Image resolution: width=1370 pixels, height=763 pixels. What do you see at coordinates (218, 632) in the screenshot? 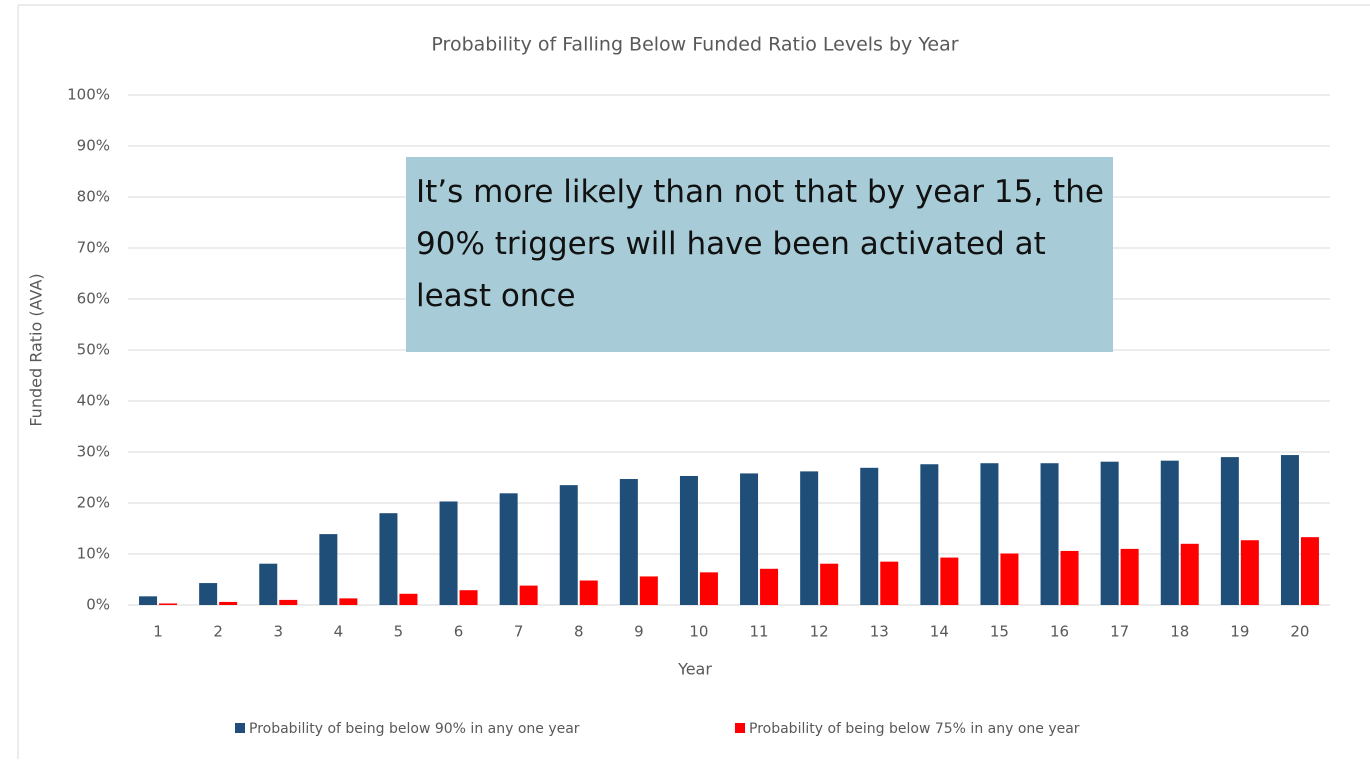
I see `x-tick-label: 2` at bounding box center [218, 632].